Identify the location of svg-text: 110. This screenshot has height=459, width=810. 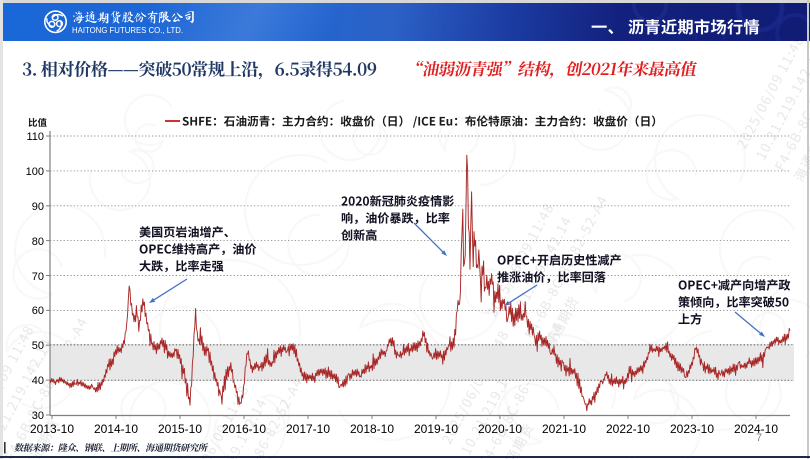
(35, 137).